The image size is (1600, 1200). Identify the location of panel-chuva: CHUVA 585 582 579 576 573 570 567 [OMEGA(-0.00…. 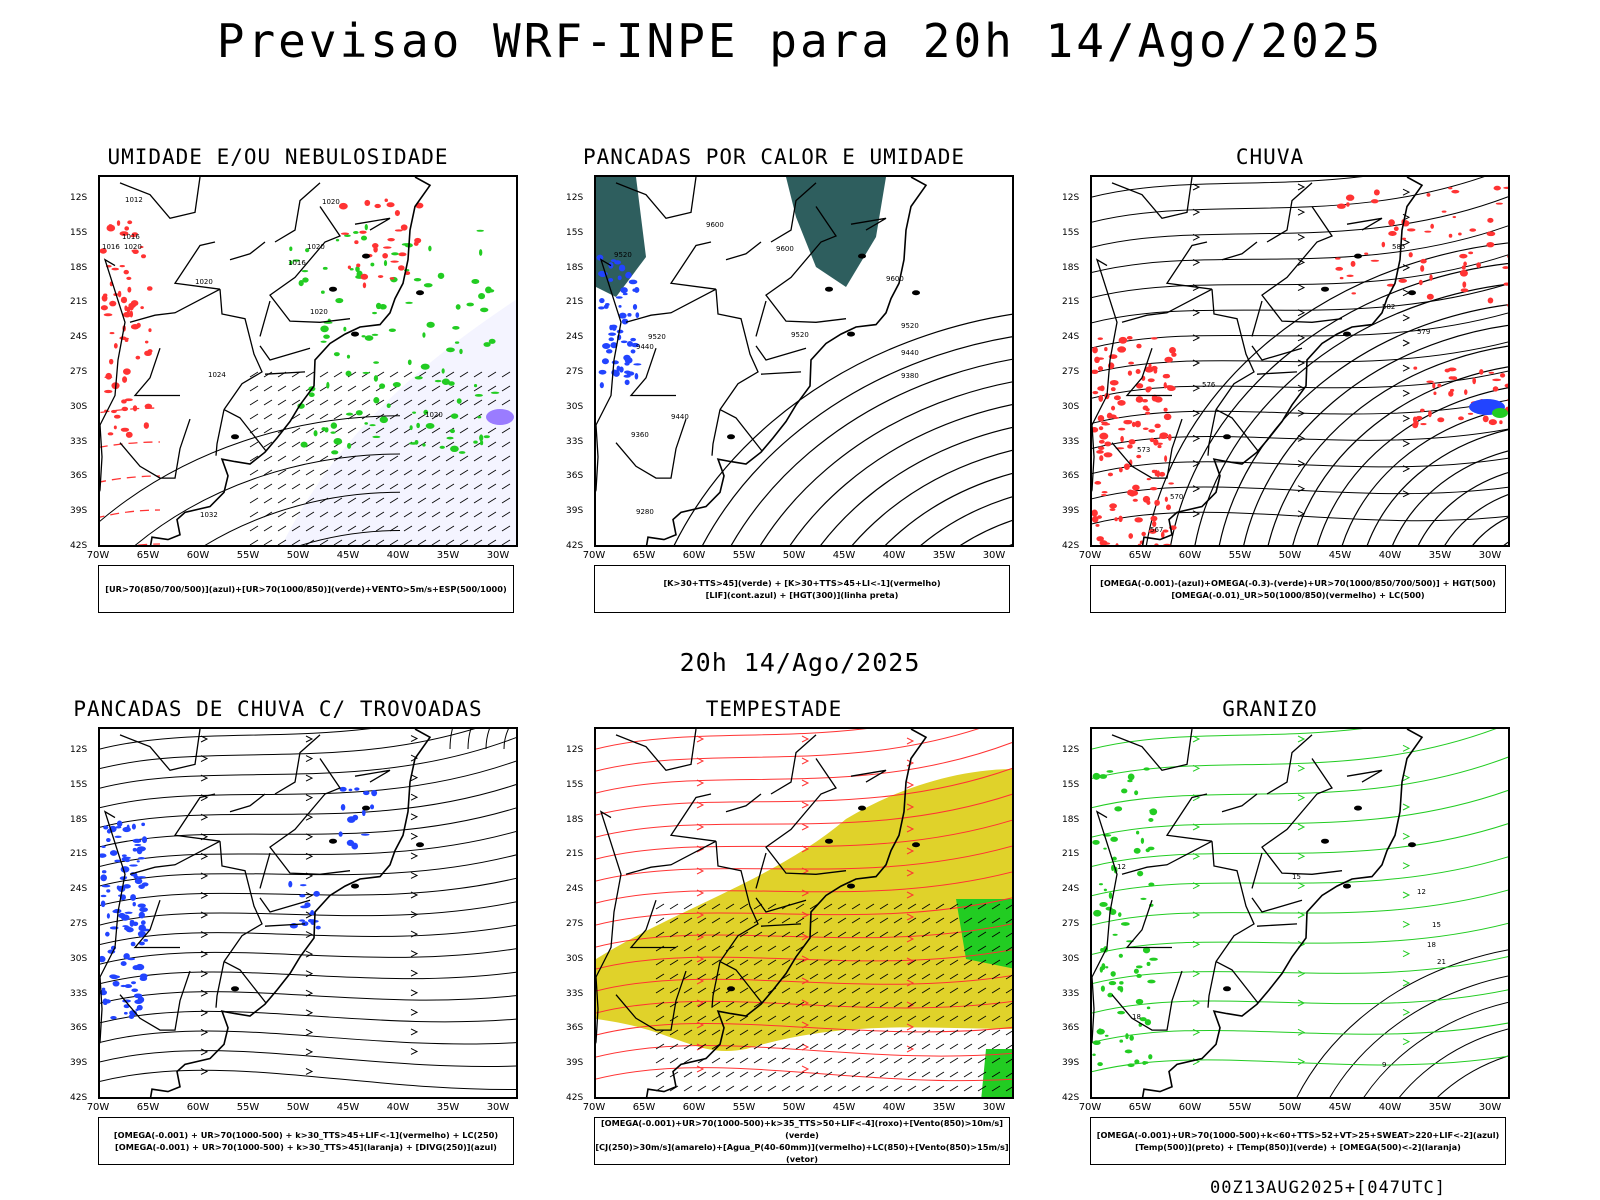
(1280, 385).